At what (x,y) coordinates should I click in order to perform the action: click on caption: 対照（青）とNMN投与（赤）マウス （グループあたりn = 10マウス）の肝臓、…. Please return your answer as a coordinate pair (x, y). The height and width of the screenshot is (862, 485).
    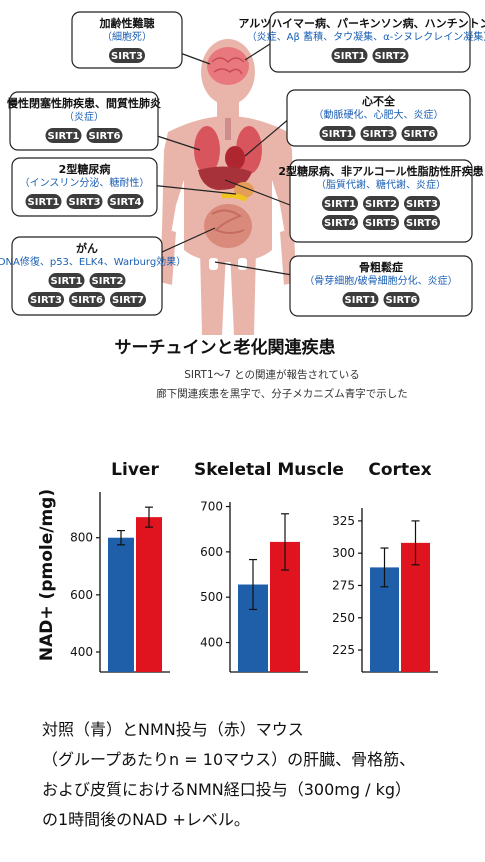
    Looking at the image, I should click on (257, 775).